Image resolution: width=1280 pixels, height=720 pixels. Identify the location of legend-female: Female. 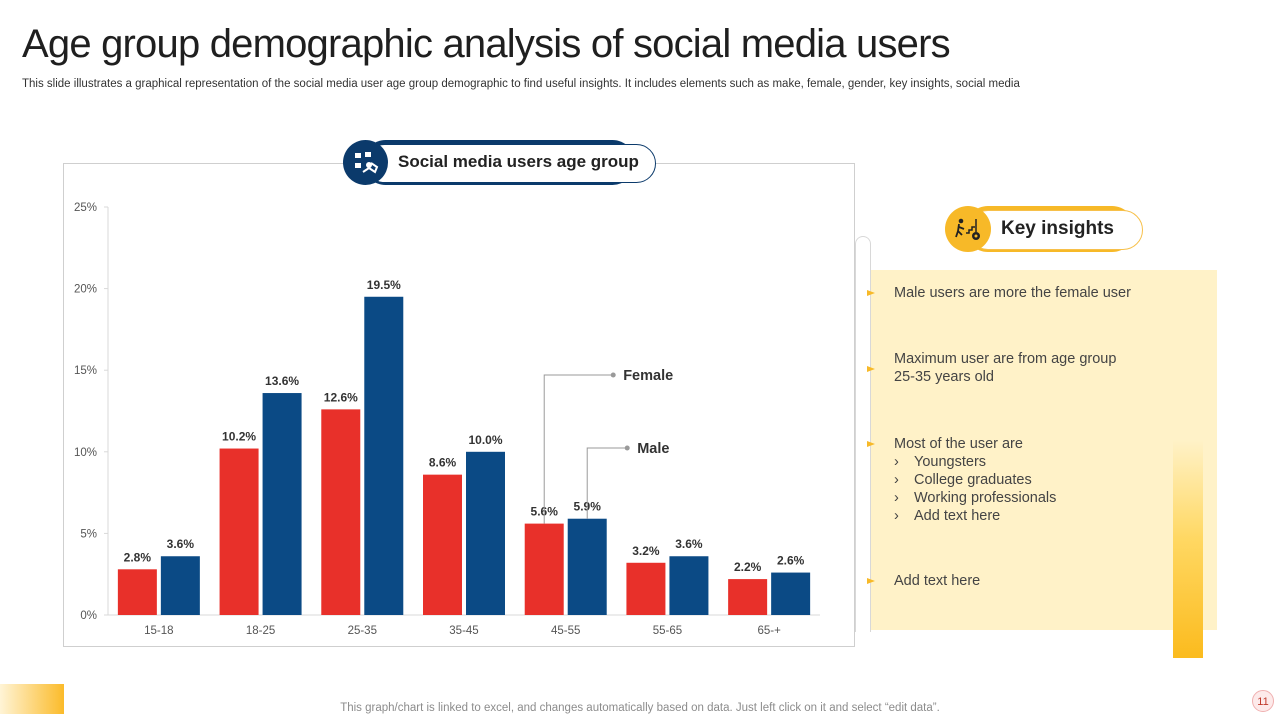
(648, 376).